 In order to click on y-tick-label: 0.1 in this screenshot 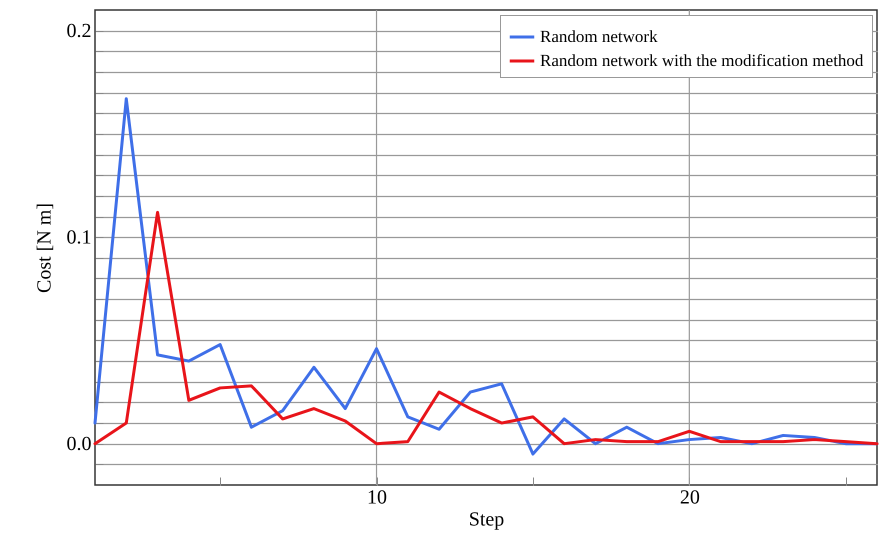, I will do `click(79, 237)`.